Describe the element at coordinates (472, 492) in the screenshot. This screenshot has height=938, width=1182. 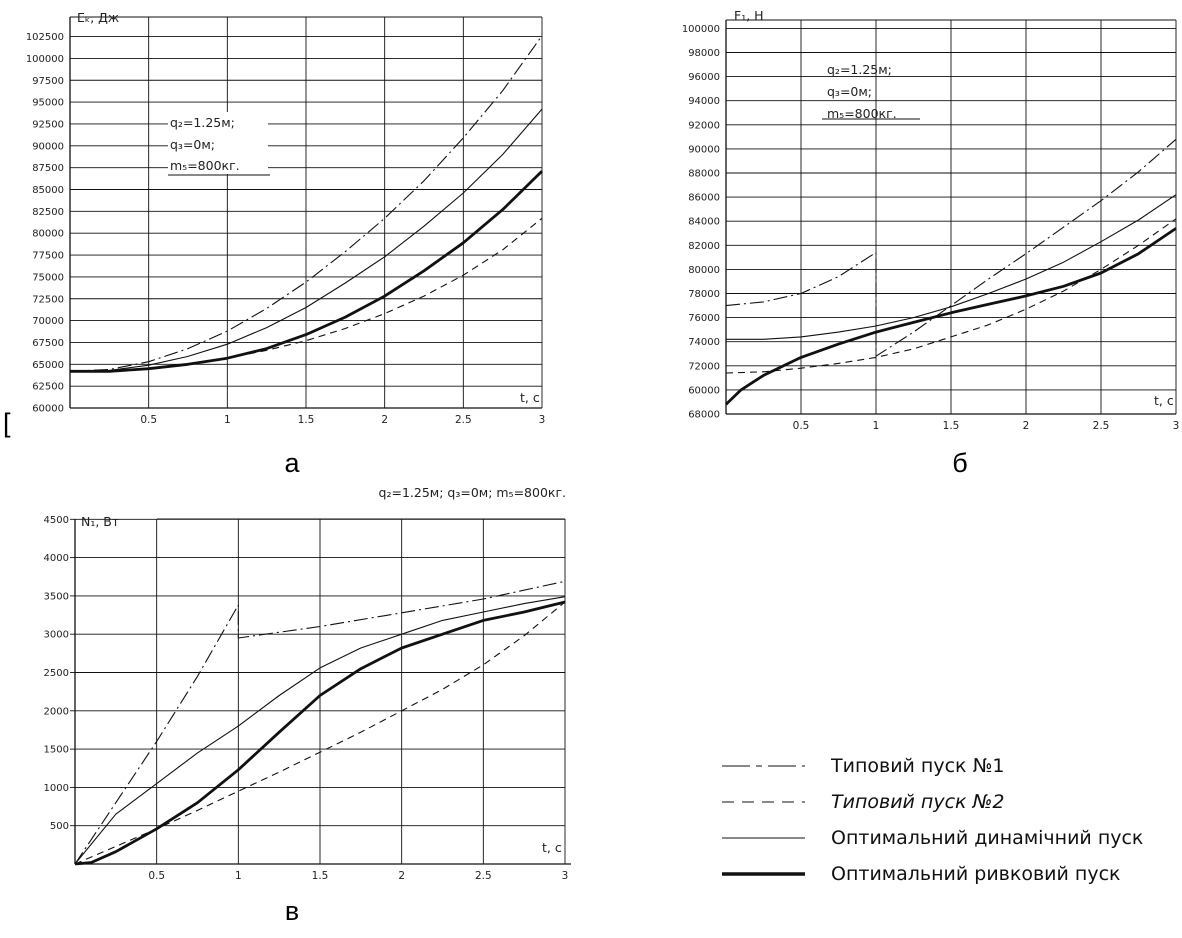
I see `chart-c-params: q₂=1.25м; q₃=0м; m₅=800кг.` at that location.